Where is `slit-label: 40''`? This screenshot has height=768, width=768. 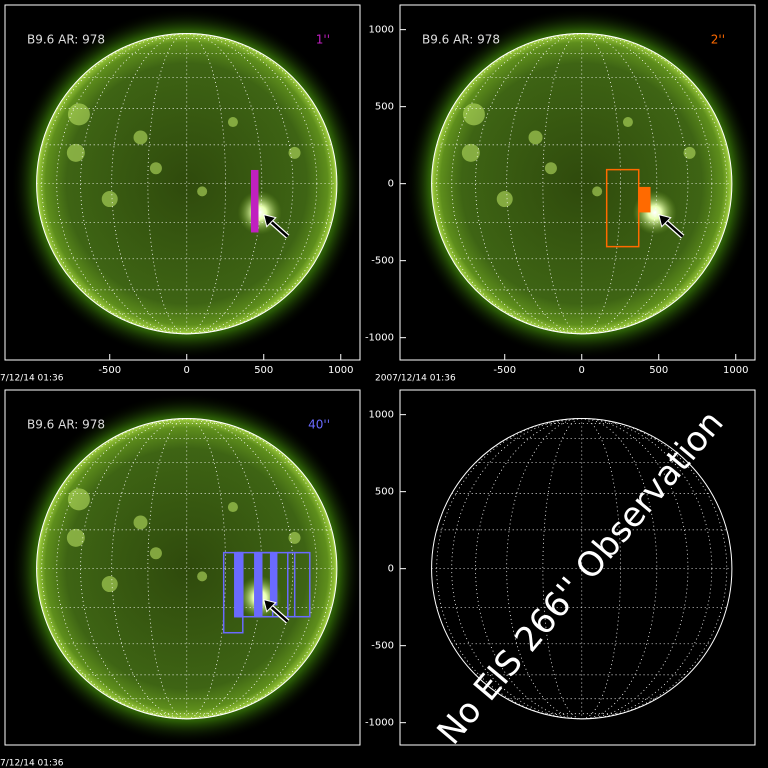 slit-label: 40'' is located at coordinates (319, 425).